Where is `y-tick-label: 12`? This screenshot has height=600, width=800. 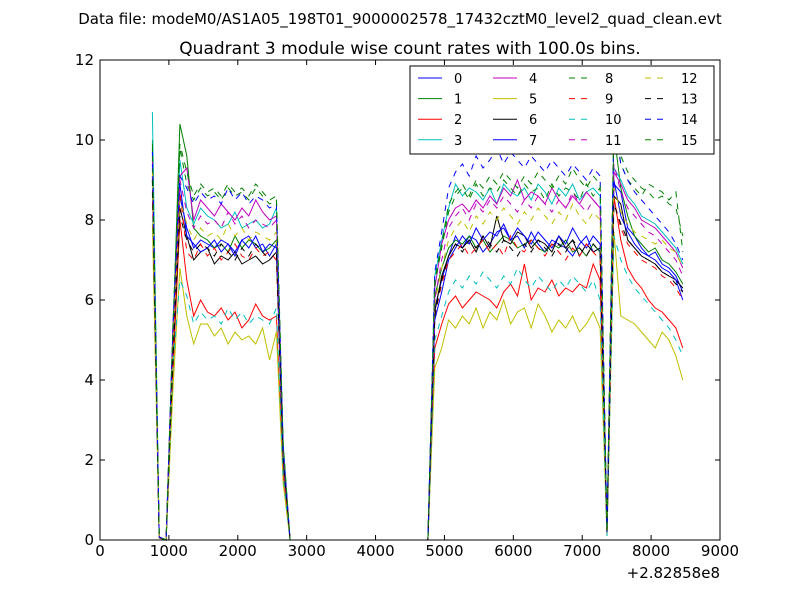 y-tick-label: 12 is located at coordinates (84, 60).